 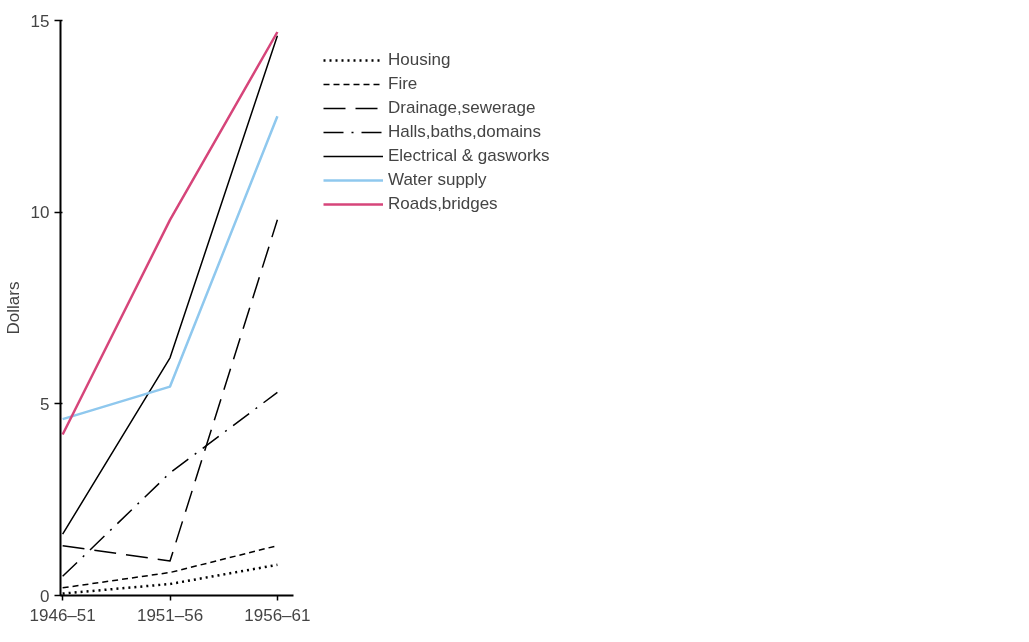 What do you see at coordinates (465, 132) in the screenshot?
I see `legend-label: Halls,baths,domains` at bounding box center [465, 132].